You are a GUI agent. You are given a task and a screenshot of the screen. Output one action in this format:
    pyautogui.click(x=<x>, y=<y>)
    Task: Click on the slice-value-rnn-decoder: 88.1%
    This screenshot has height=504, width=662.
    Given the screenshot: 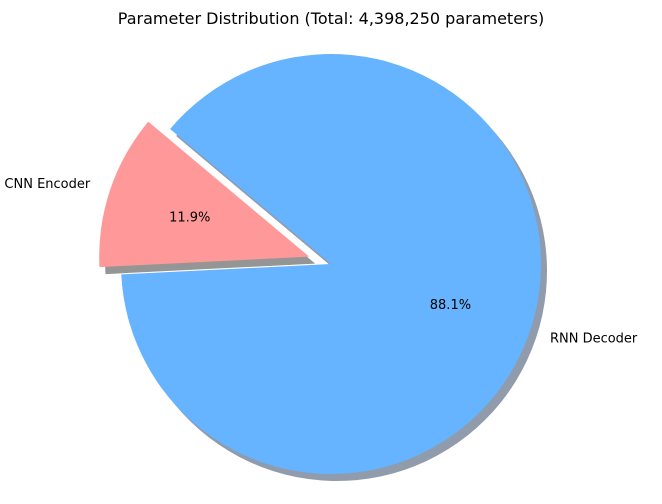 What is the action you would take?
    pyautogui.click(x=450, y=305)
    